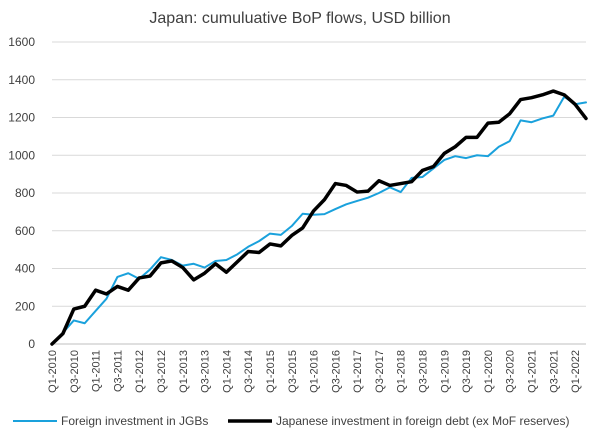 Image resolution: width=600 pixels, height=436 pixels. I want to click on x-tick-label: Q1-2022, so click(576, 371).